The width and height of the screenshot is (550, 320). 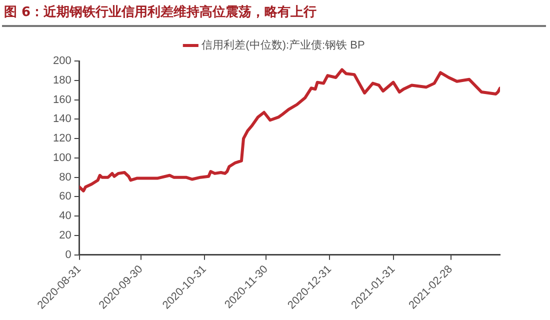 What do you see at coordinates (65, 196) in the screenshot?
I see `y-tick-label: 60` at bounding box center [65, 196].